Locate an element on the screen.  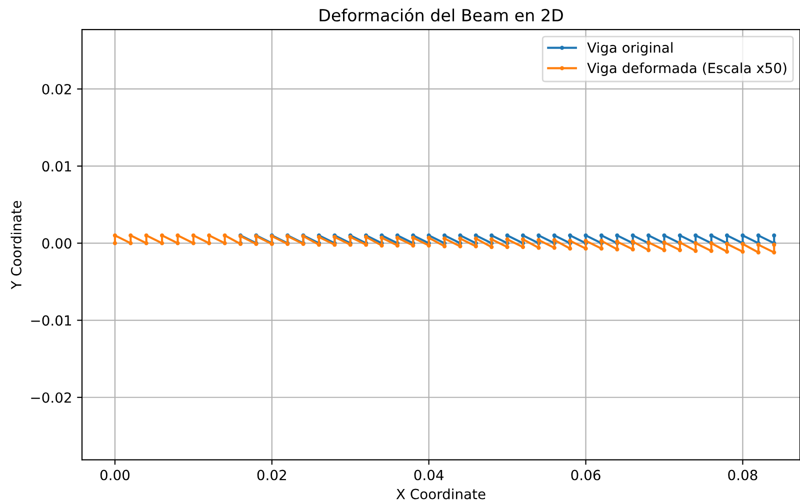
x-tick-label: 0.08 is located at coordinates (743, 475).